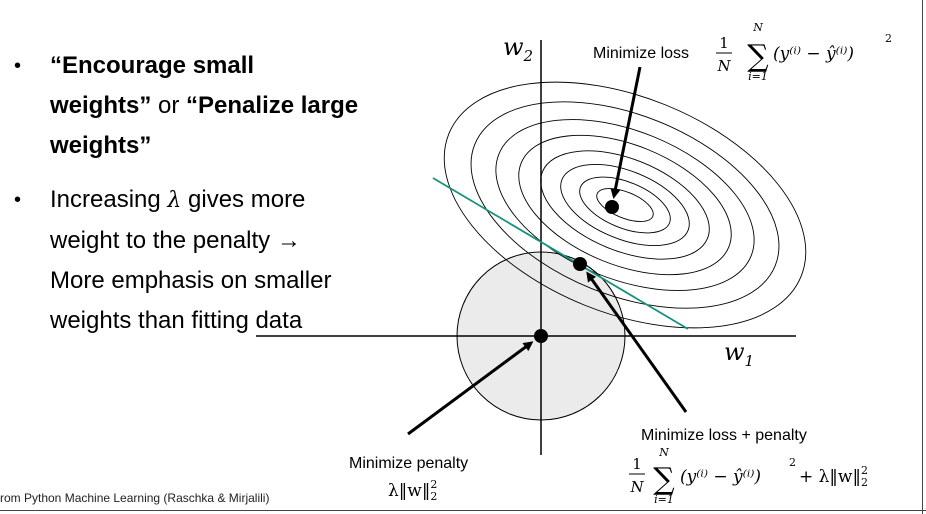 This screenshot has width=926, height=514. Describe the element at coordinates (792, 462) in the screenshot. I see `combined-exp: 2` at that location.